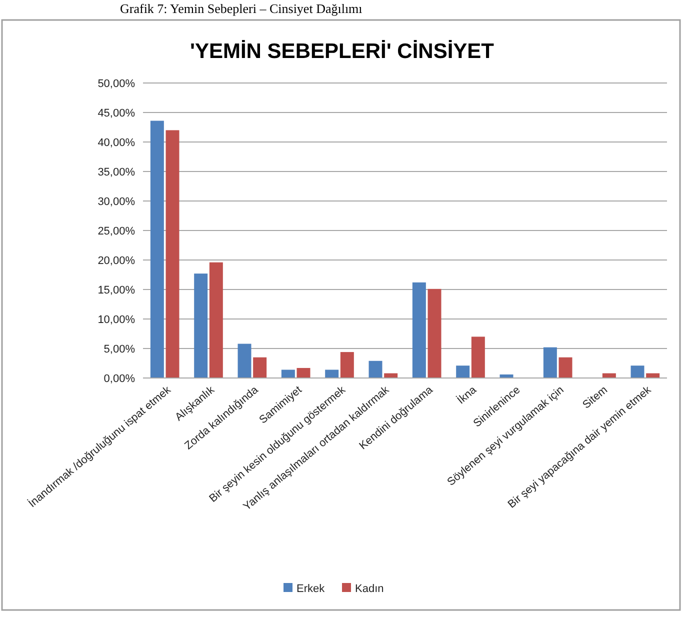 This screenshot has height=617, width=684. Describe the element at coordinates (120, 349) in the screenshot. I see `y-tick-label: 5,00%` at that location.